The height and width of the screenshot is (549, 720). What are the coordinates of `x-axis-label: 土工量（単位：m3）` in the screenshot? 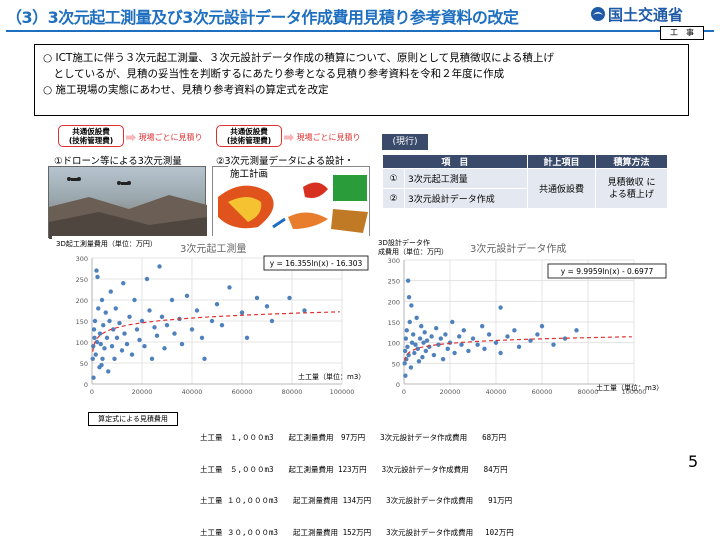 It's located at (629, 387).